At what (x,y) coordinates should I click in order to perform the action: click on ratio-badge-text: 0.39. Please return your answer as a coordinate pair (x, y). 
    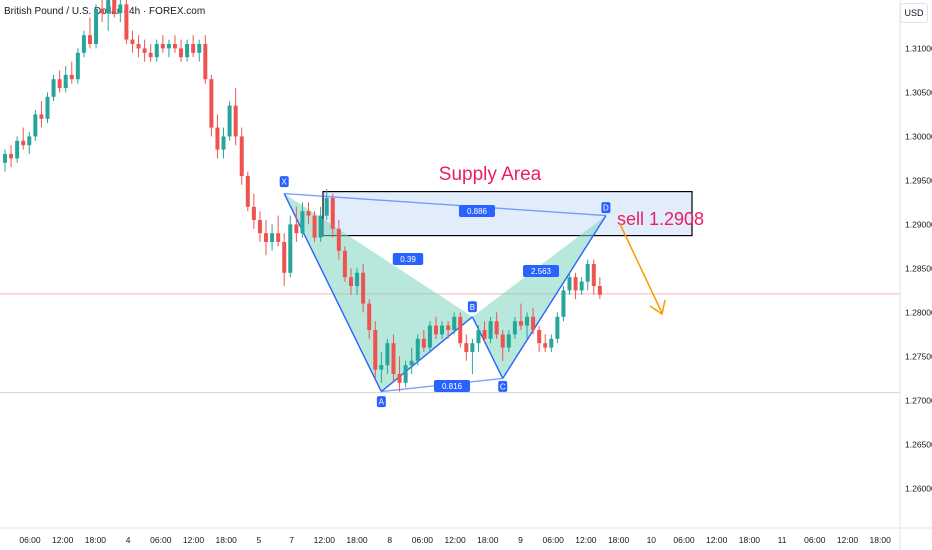
    Looking at the image, I should click on (408, 259).